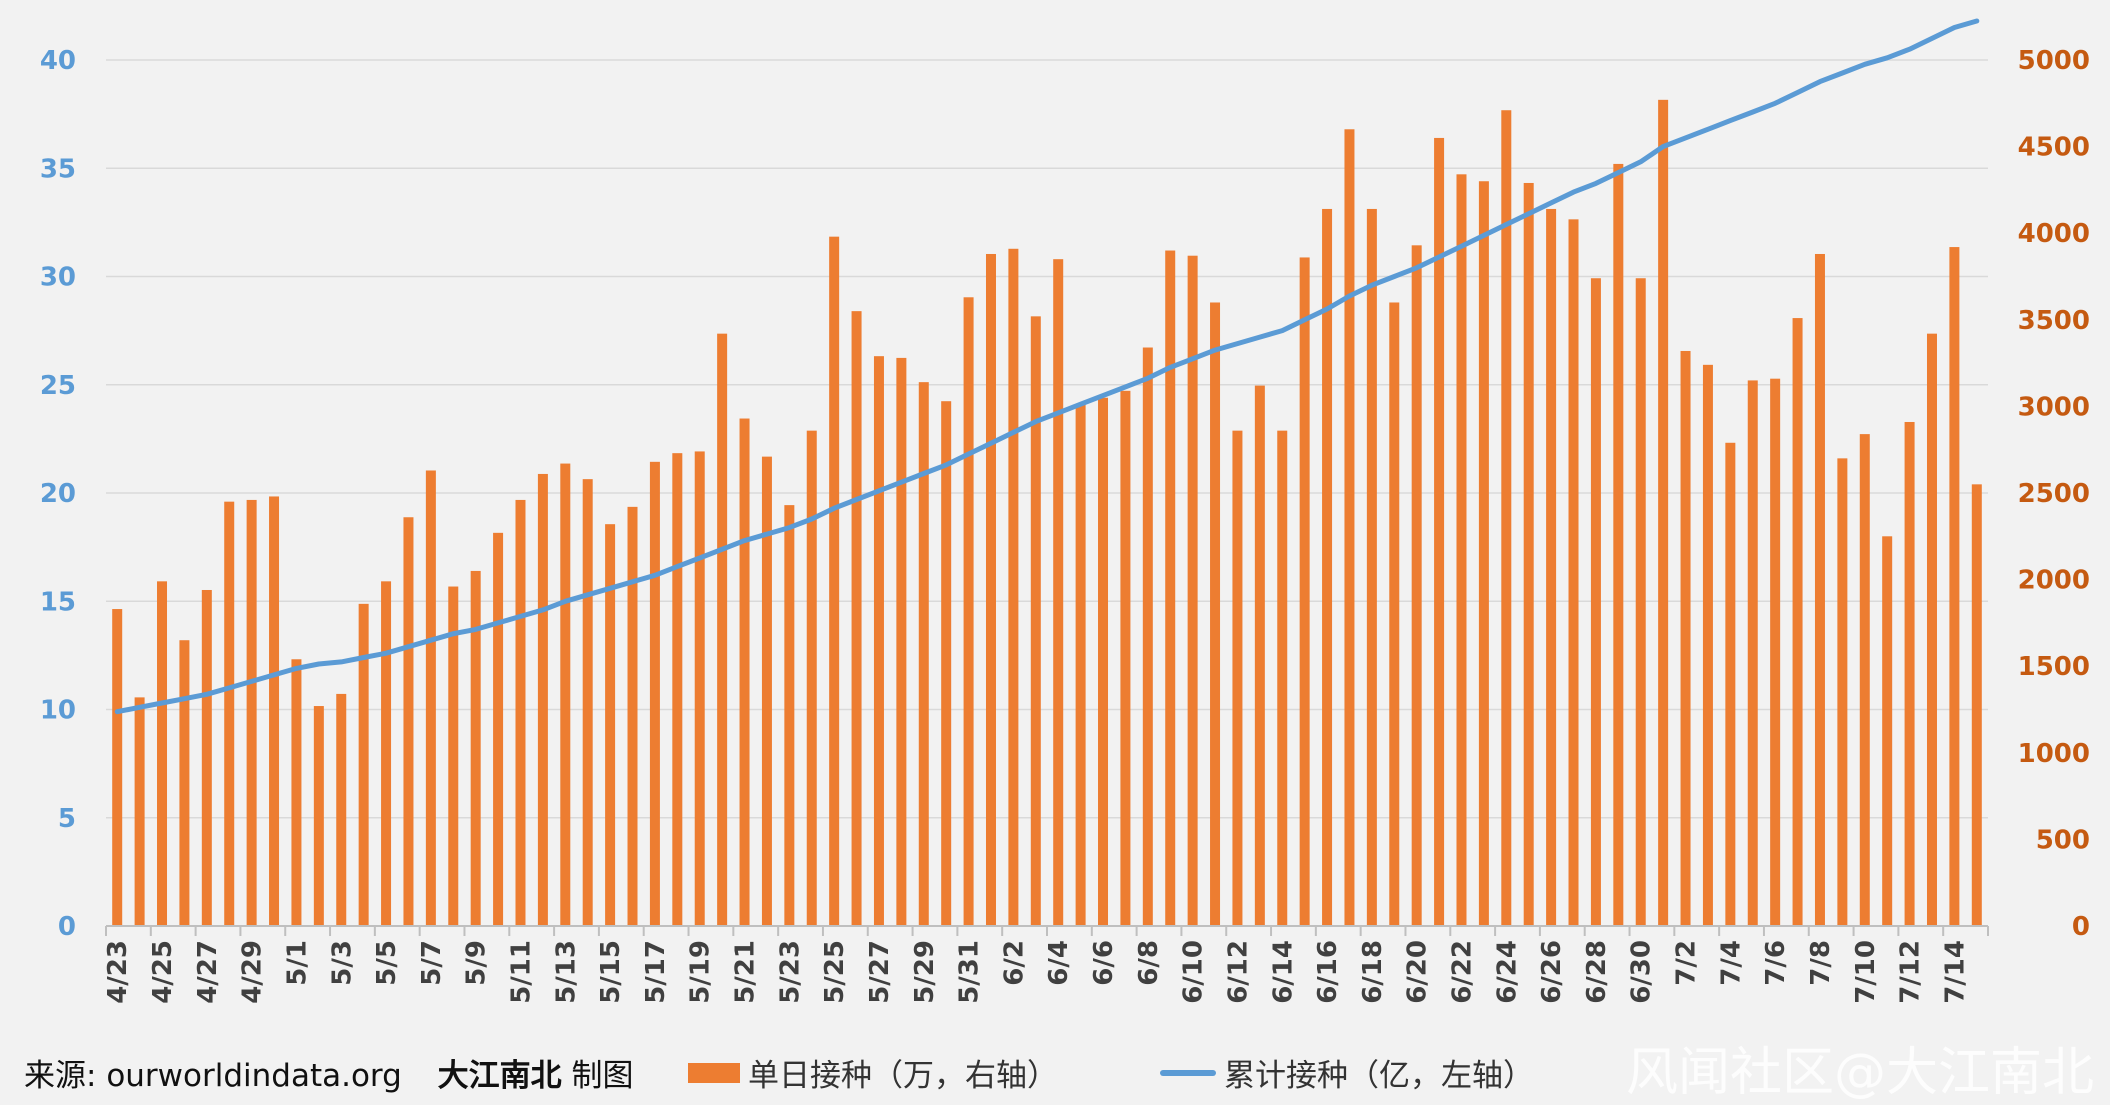 This screenshot has height=1105, width=2110. Describe the element at coordinates (1215, 614) in the screenshot. I see `bar-6/11` at that location.